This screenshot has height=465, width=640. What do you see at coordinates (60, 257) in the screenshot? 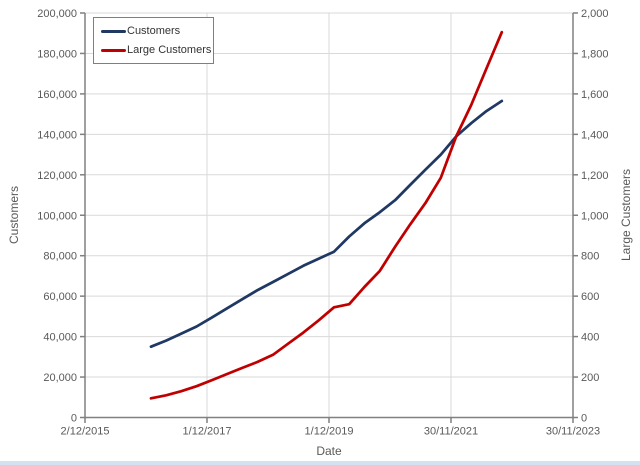
I see `left-axis-tick-label: 80,000` at bounding box center [60, 257].